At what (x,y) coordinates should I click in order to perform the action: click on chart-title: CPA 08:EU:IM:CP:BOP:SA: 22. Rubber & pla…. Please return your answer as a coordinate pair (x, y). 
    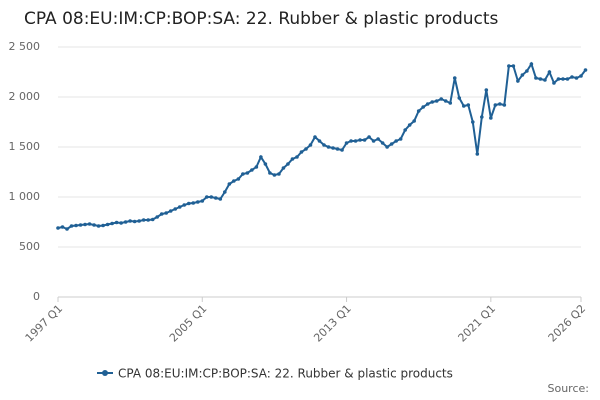
    Looking at the image, I should click on (261, 19).